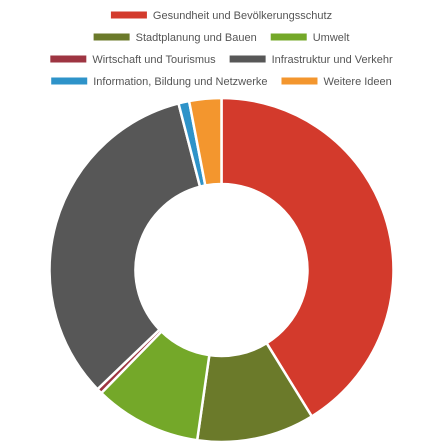  I want to click on legend-item: Infrastruktur und Verkehr, so click(311, 60).